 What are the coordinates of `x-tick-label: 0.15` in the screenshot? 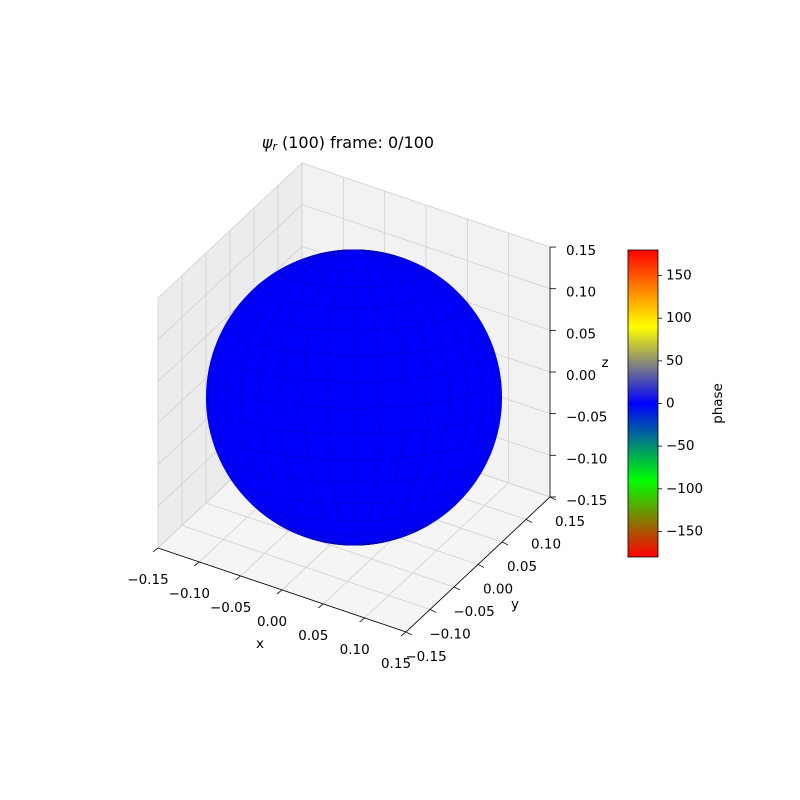 It's located at (396, 664).